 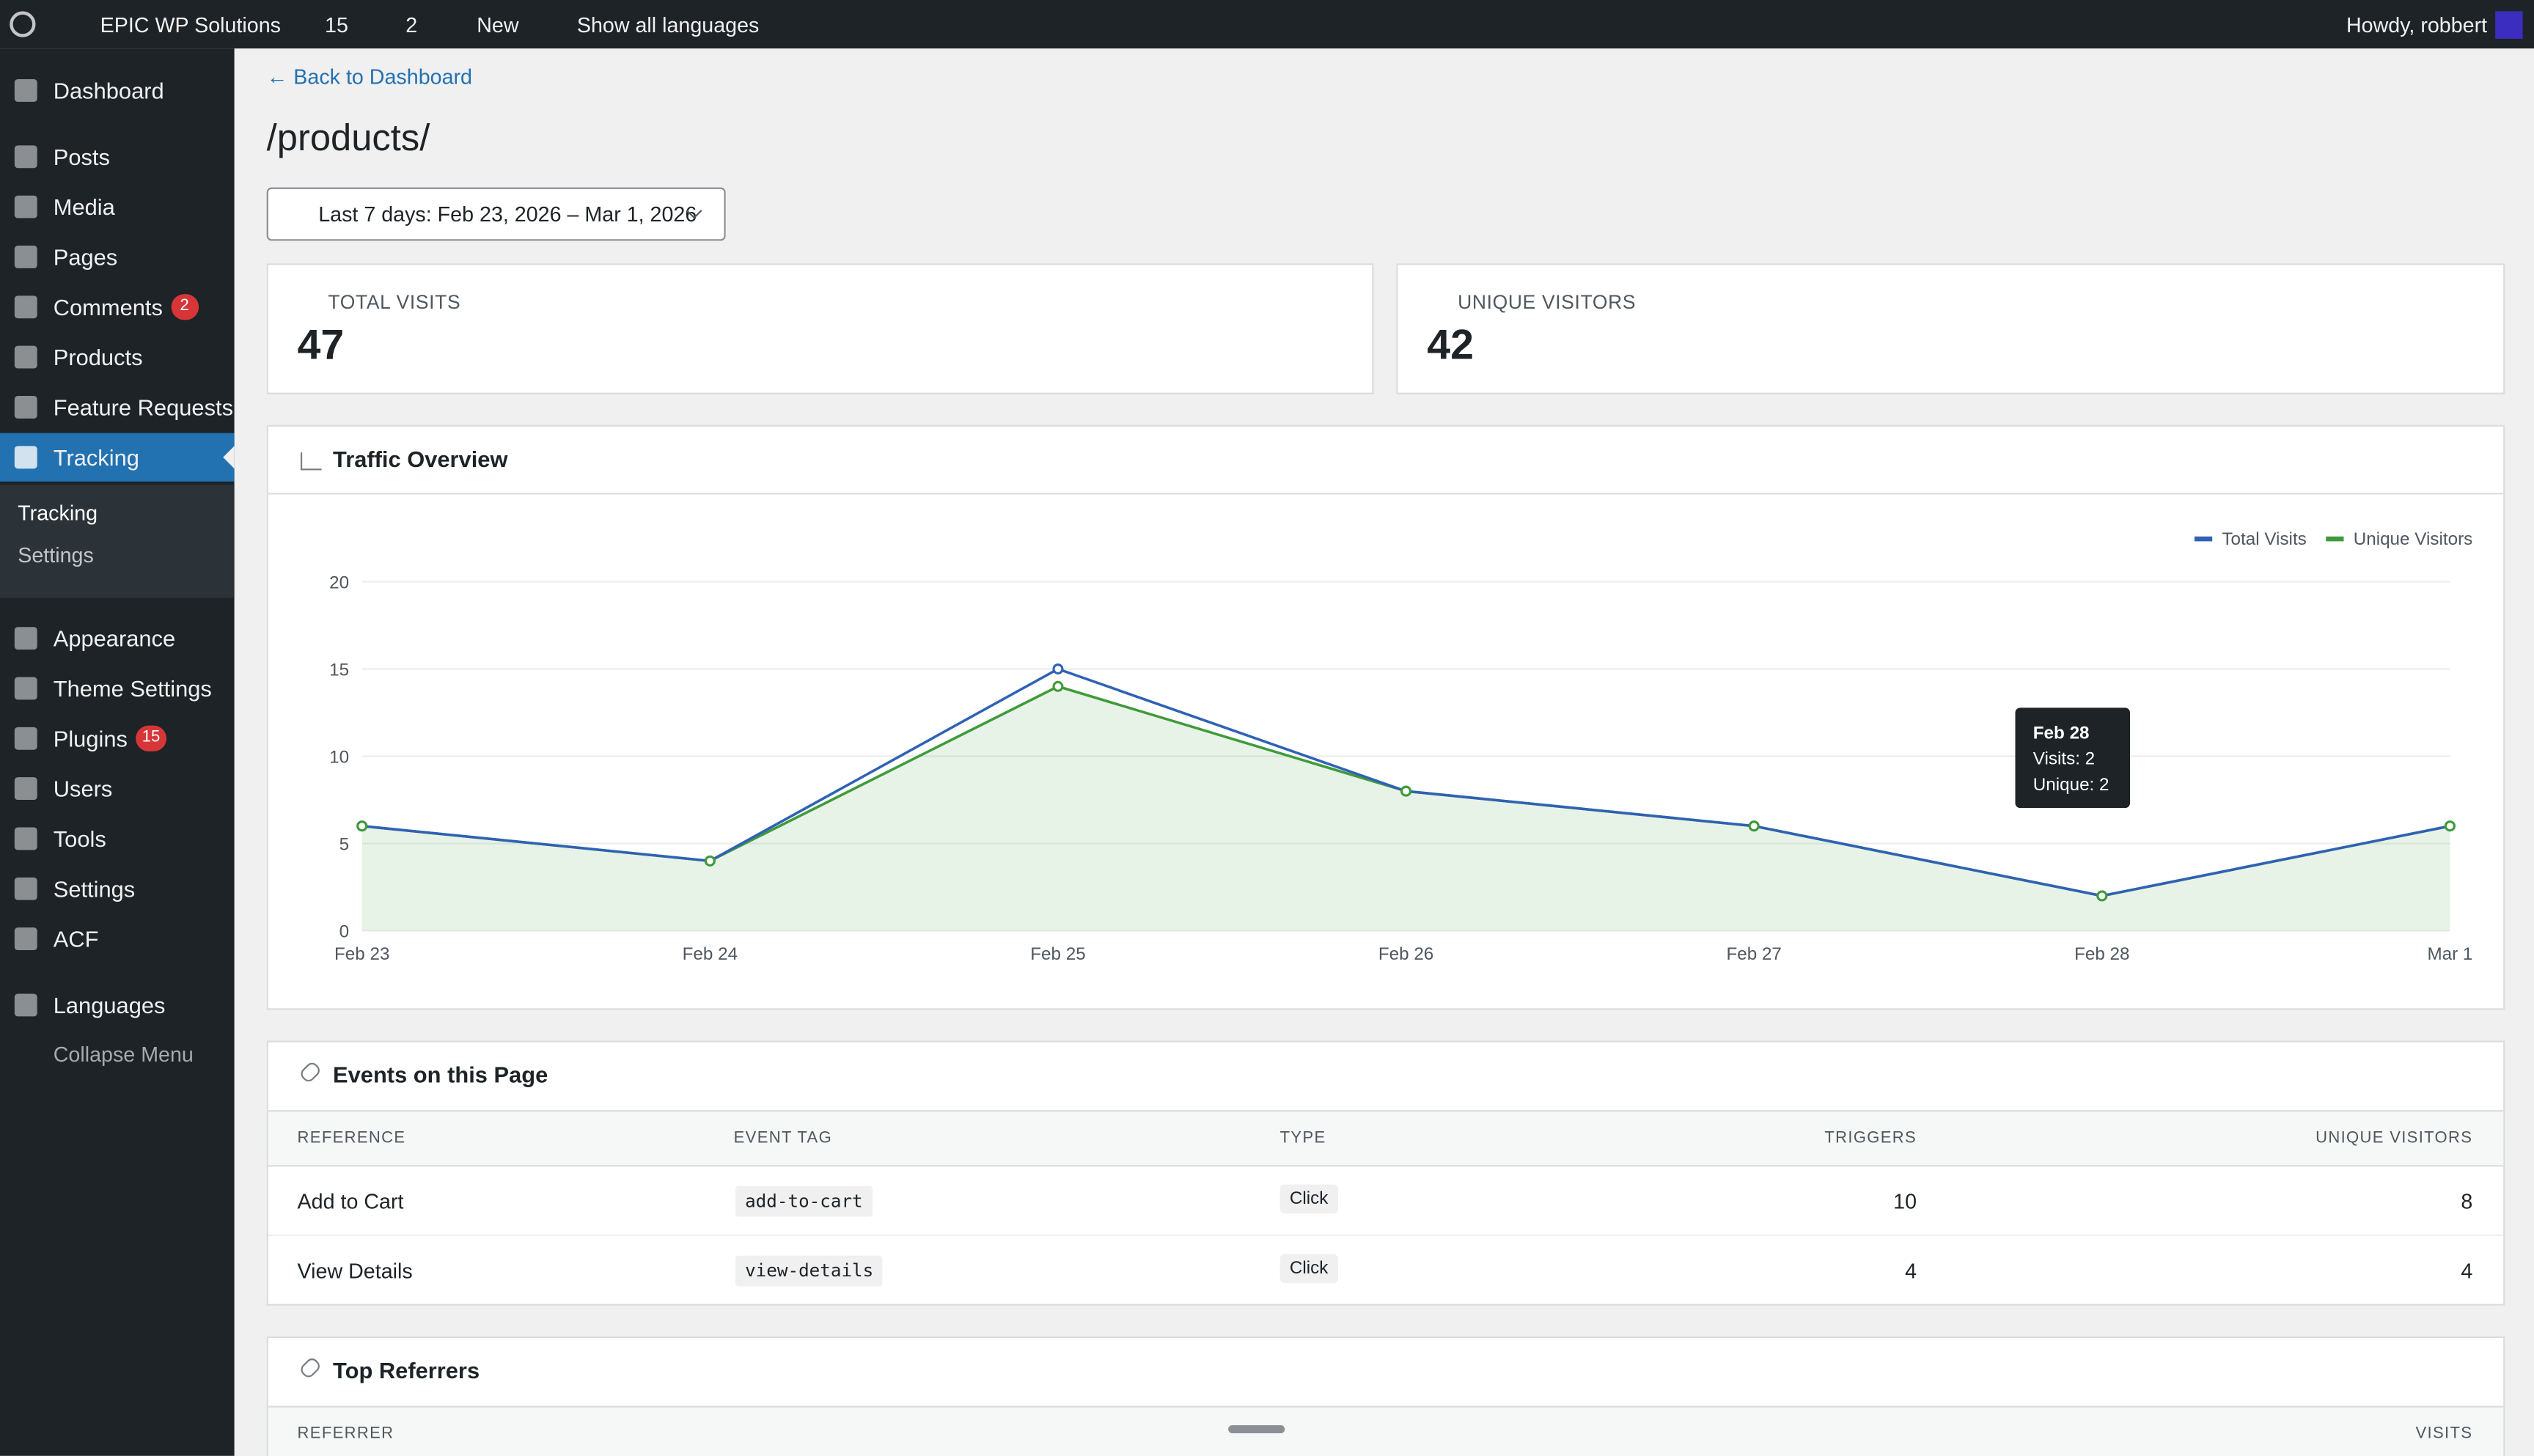 What do you see at coordinates (23, 24) in the screenshot?
I see `wp-logo` at bounding box center [23, 24].